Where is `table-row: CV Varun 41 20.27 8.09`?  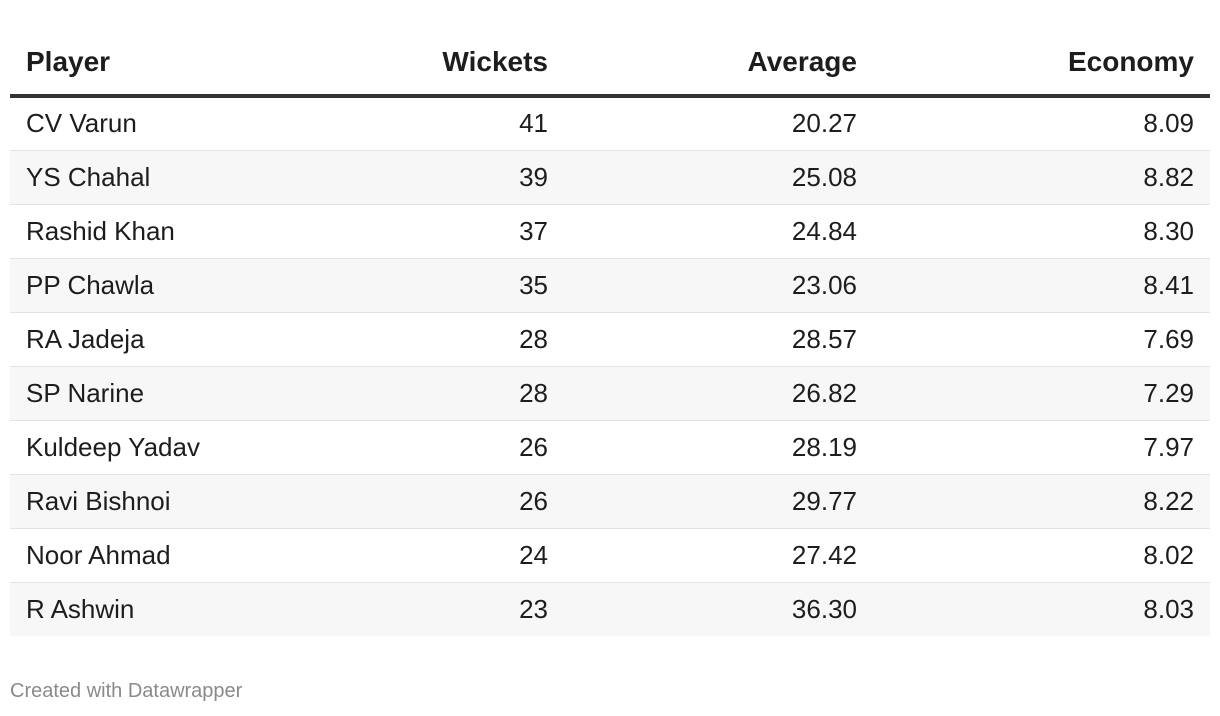
table-row: CV Varun 41 20.27 8.09 is located at coordinates (610, 123).